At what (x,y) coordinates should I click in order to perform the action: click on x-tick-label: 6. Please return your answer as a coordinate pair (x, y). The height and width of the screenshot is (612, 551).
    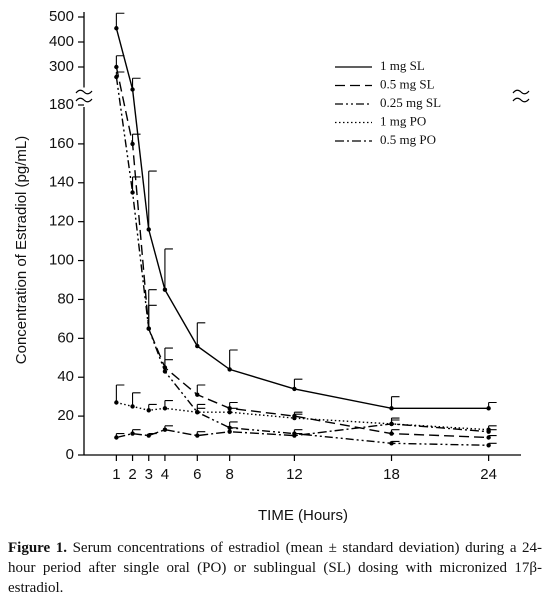
    Looking at the image, I should click on (197, 474).